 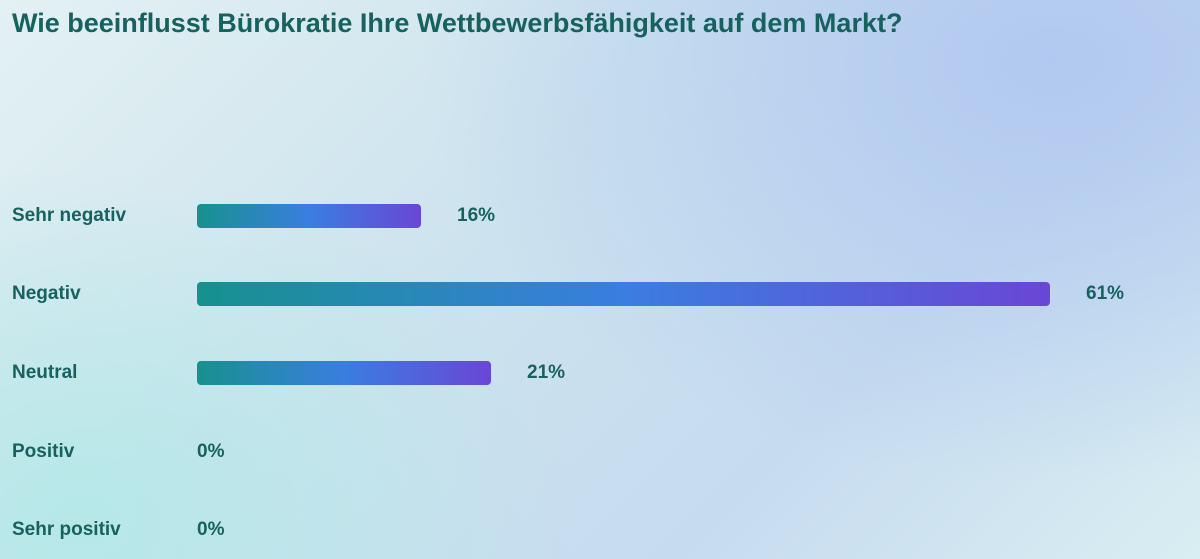 What do you see at coordinates (600, 373) in the screenshot?
I see `bar-row-neutral: Neutral 21%` at bounding box center [600, 373].